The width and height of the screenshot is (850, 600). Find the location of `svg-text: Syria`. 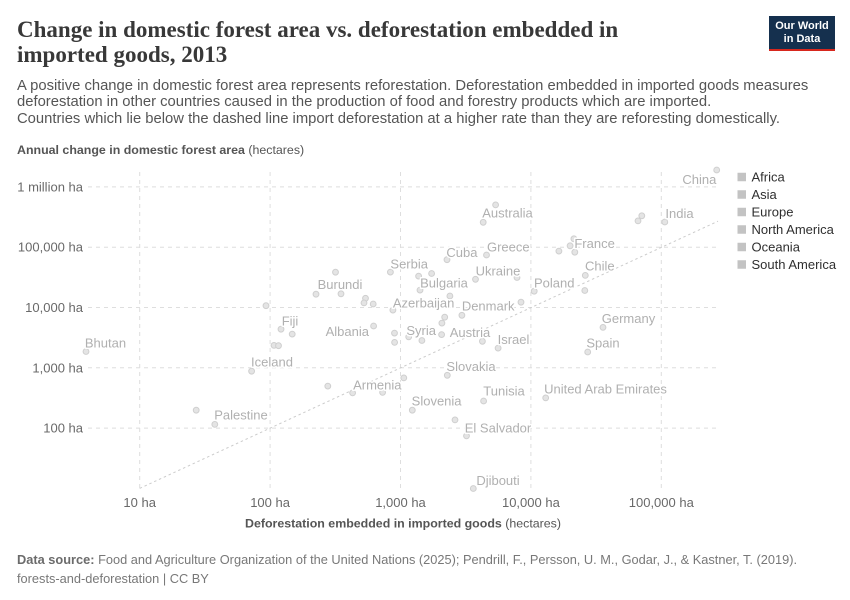

svg-text: Syria is located at coordinates (421, 330).